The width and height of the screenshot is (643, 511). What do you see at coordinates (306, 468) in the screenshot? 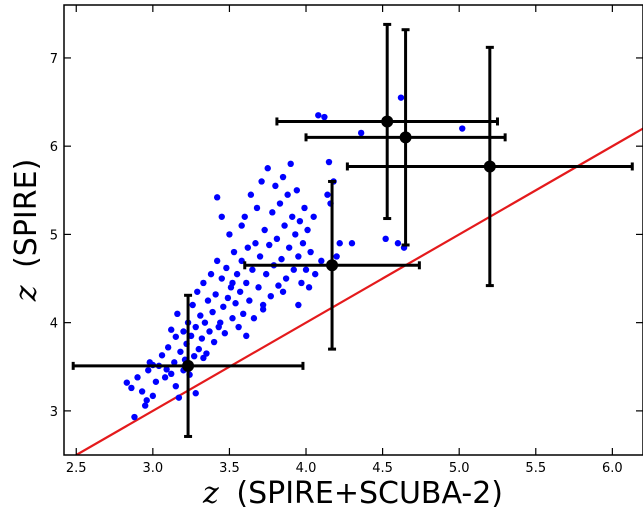
I see `x-tick-label: 4.0` at bounding box center [306, 468].